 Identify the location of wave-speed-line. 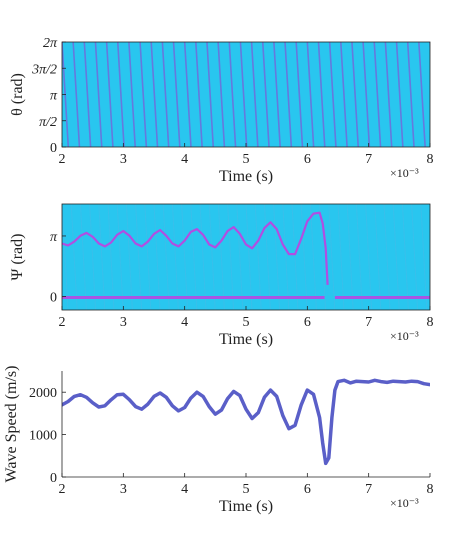
(246, 422).